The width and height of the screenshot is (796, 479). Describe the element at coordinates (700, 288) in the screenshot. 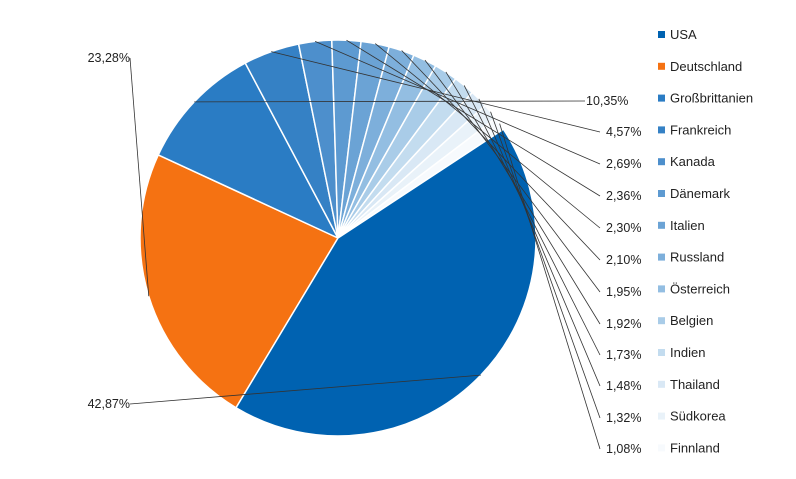

I see `legend-label-oesterreich: Österreich` at that location.